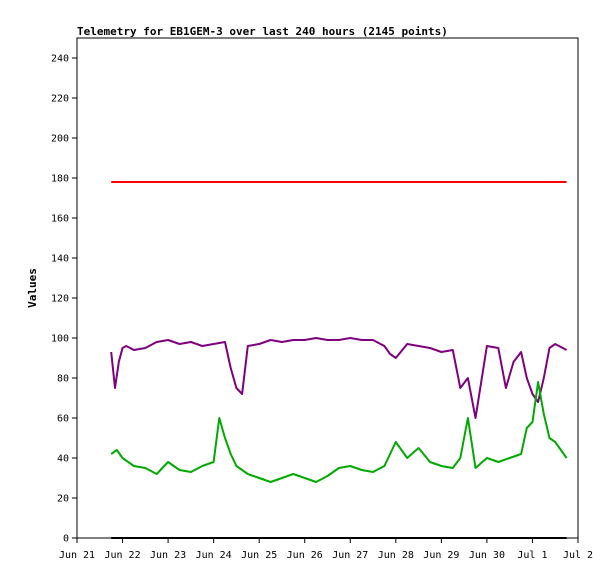 Image resolution: width=615 pixels, height=579 pixels. I want to click on x-tick-label: Jun 23, so click(168, 555).